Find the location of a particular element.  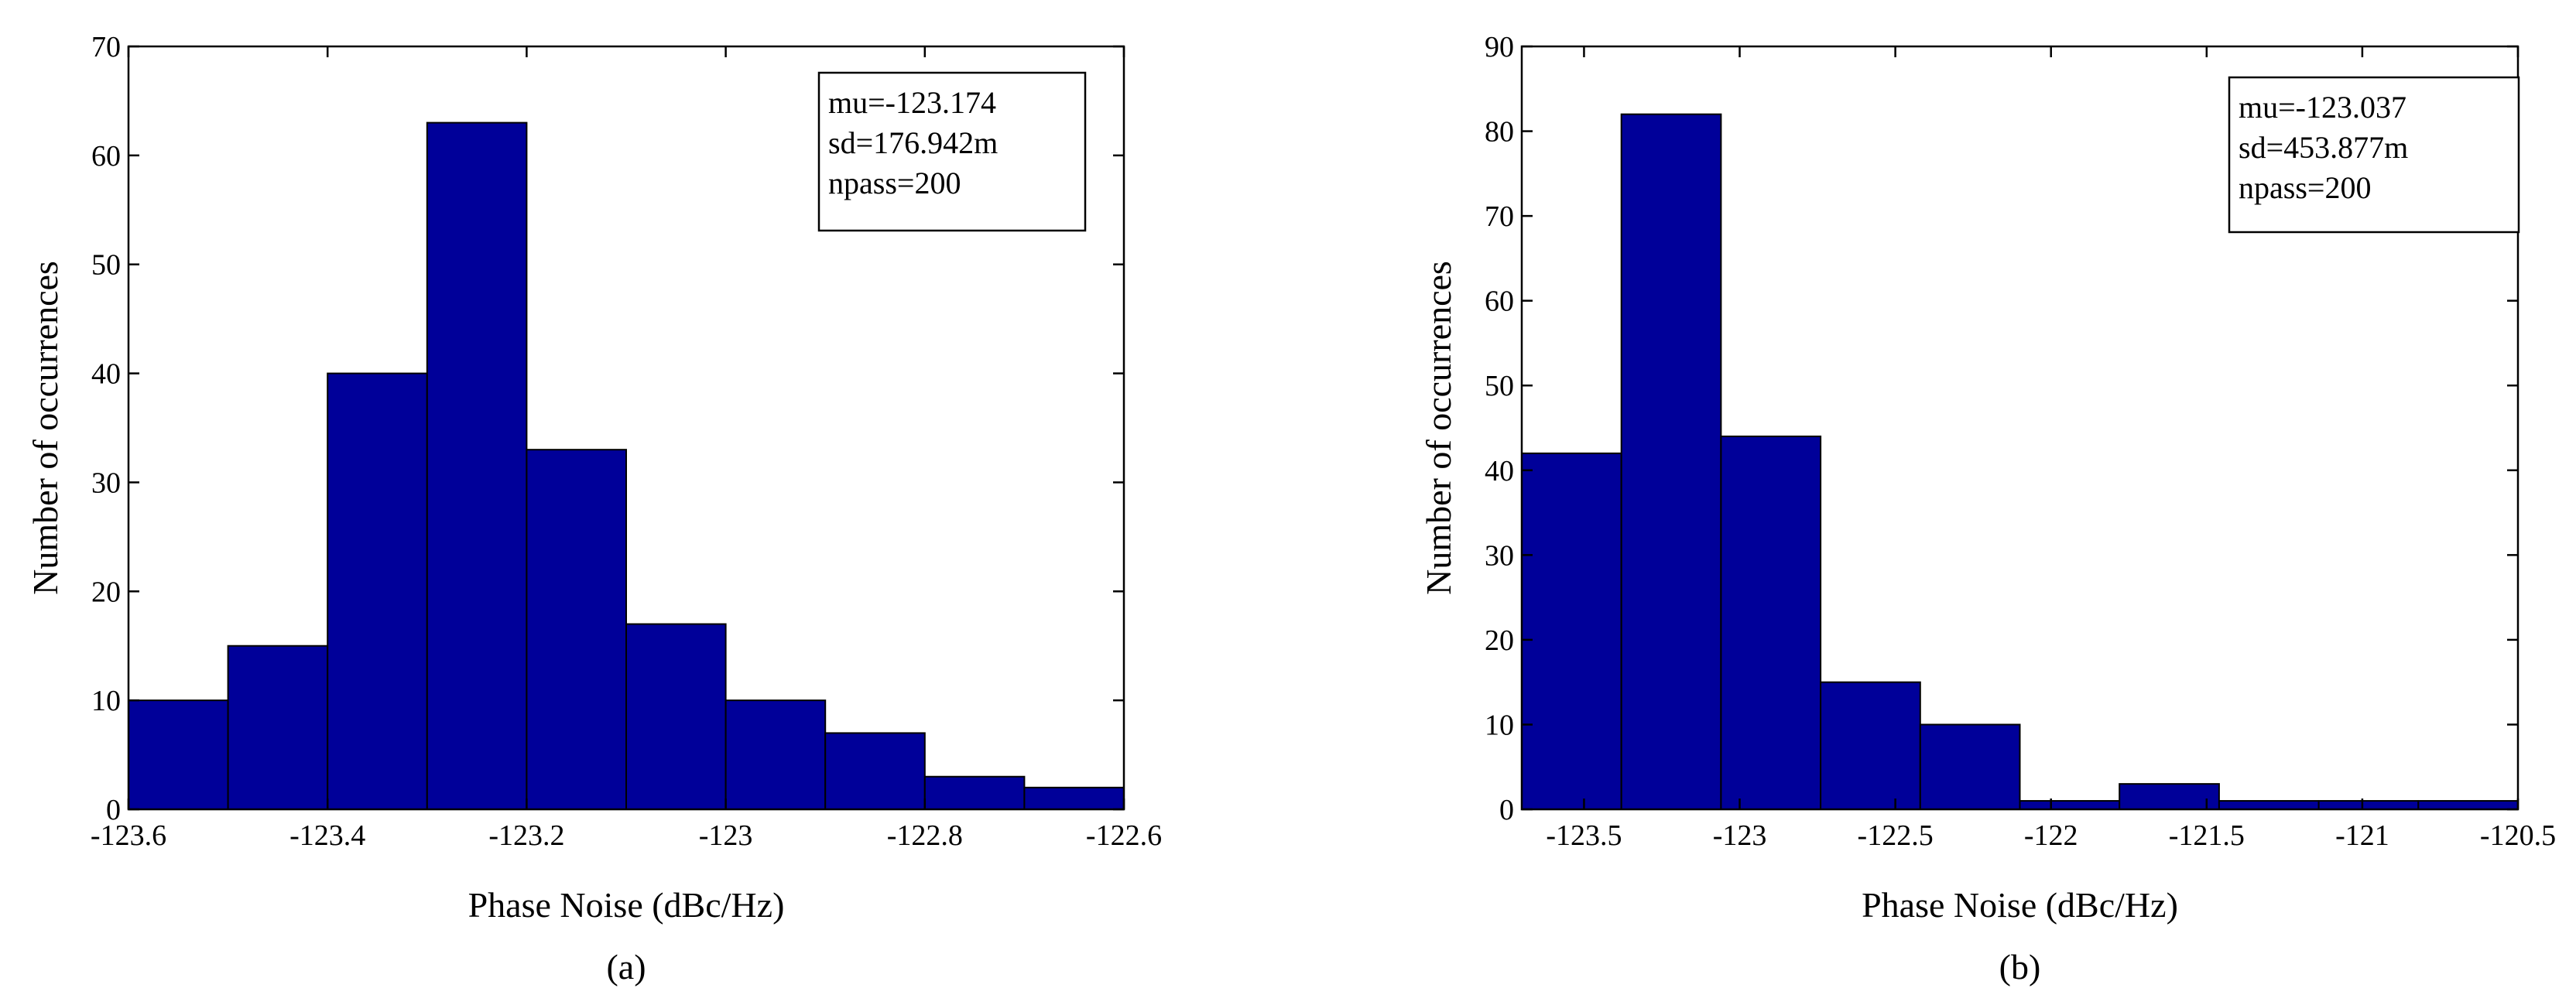

x-tick-label: -122.6 is located at coordinates (1124, 835).